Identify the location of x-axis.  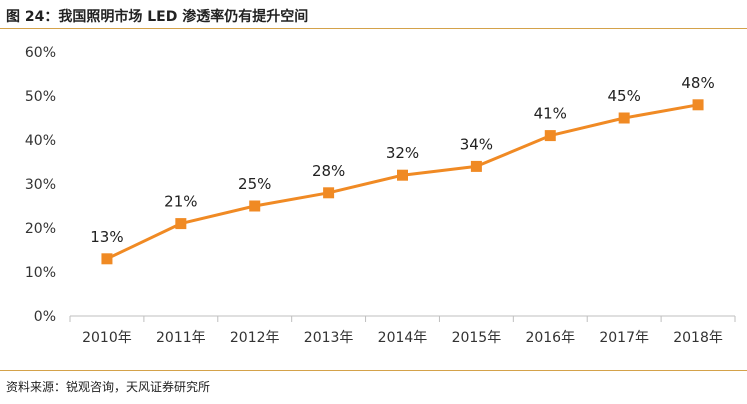
(402, 318).